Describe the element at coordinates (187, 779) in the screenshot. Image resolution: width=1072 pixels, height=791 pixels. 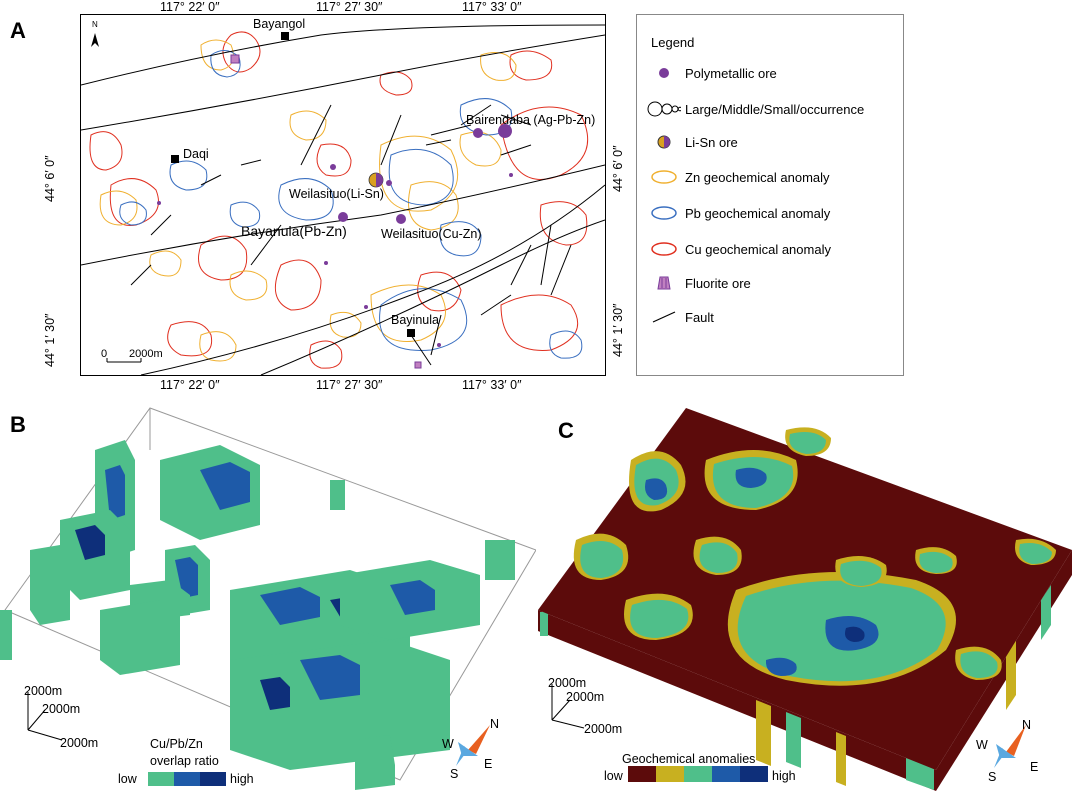
I see `panel-b-colorbar` at that location.